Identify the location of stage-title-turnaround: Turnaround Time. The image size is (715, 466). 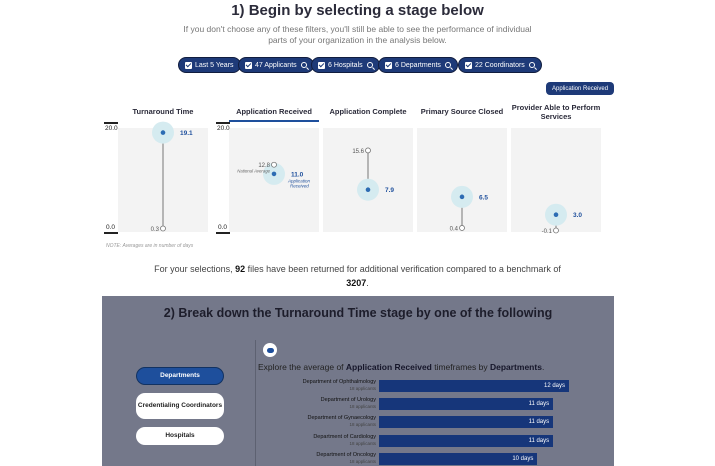
(163, 111).